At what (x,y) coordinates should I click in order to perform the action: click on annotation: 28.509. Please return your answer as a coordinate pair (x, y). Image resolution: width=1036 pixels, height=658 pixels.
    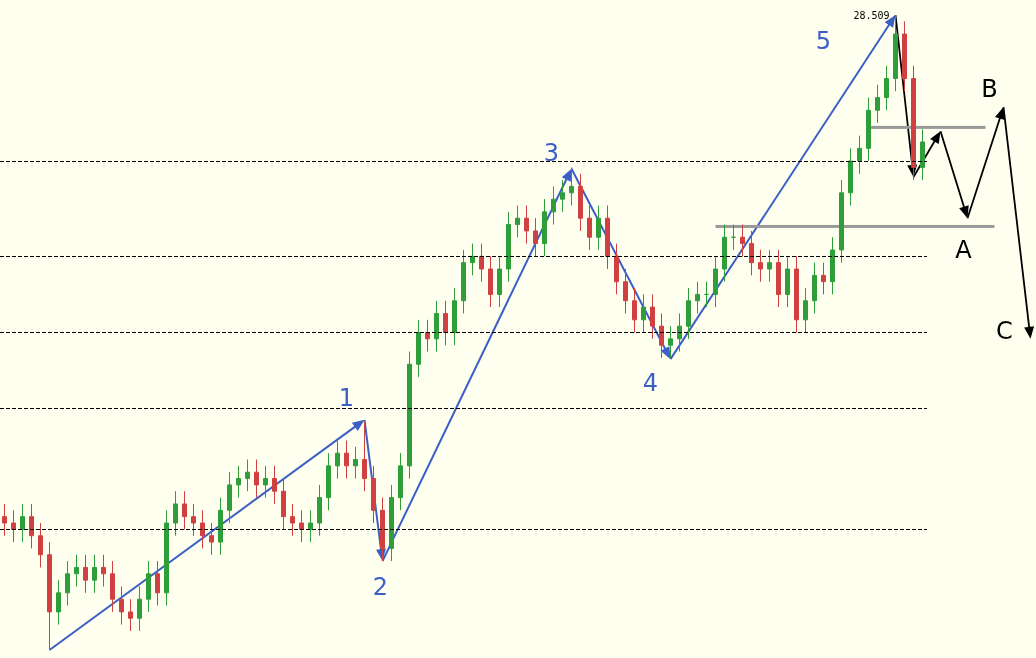
    Looking at the image, I should click on (871, 15).